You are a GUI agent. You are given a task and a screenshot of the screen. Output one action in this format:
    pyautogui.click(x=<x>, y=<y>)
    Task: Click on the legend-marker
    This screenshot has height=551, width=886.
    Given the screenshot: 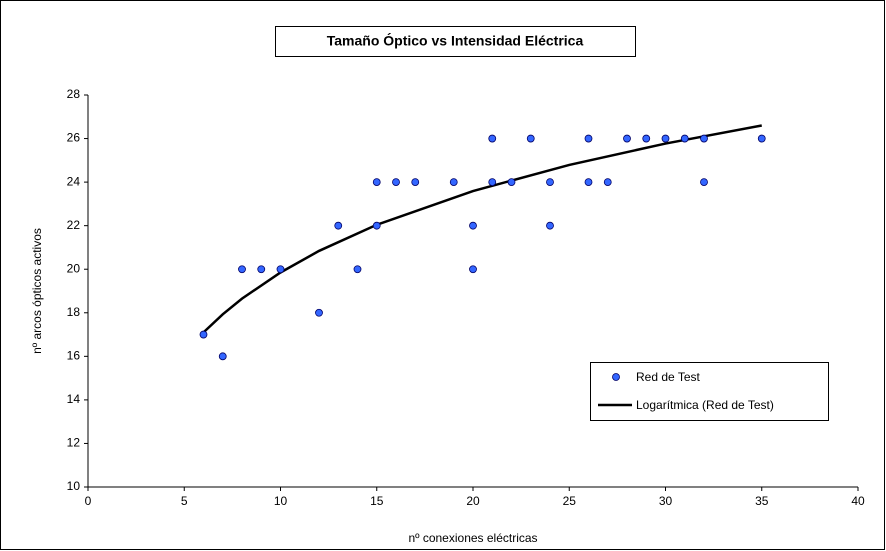 What is the action you would take?
    pyautogui.click(x=616, y=377)
    